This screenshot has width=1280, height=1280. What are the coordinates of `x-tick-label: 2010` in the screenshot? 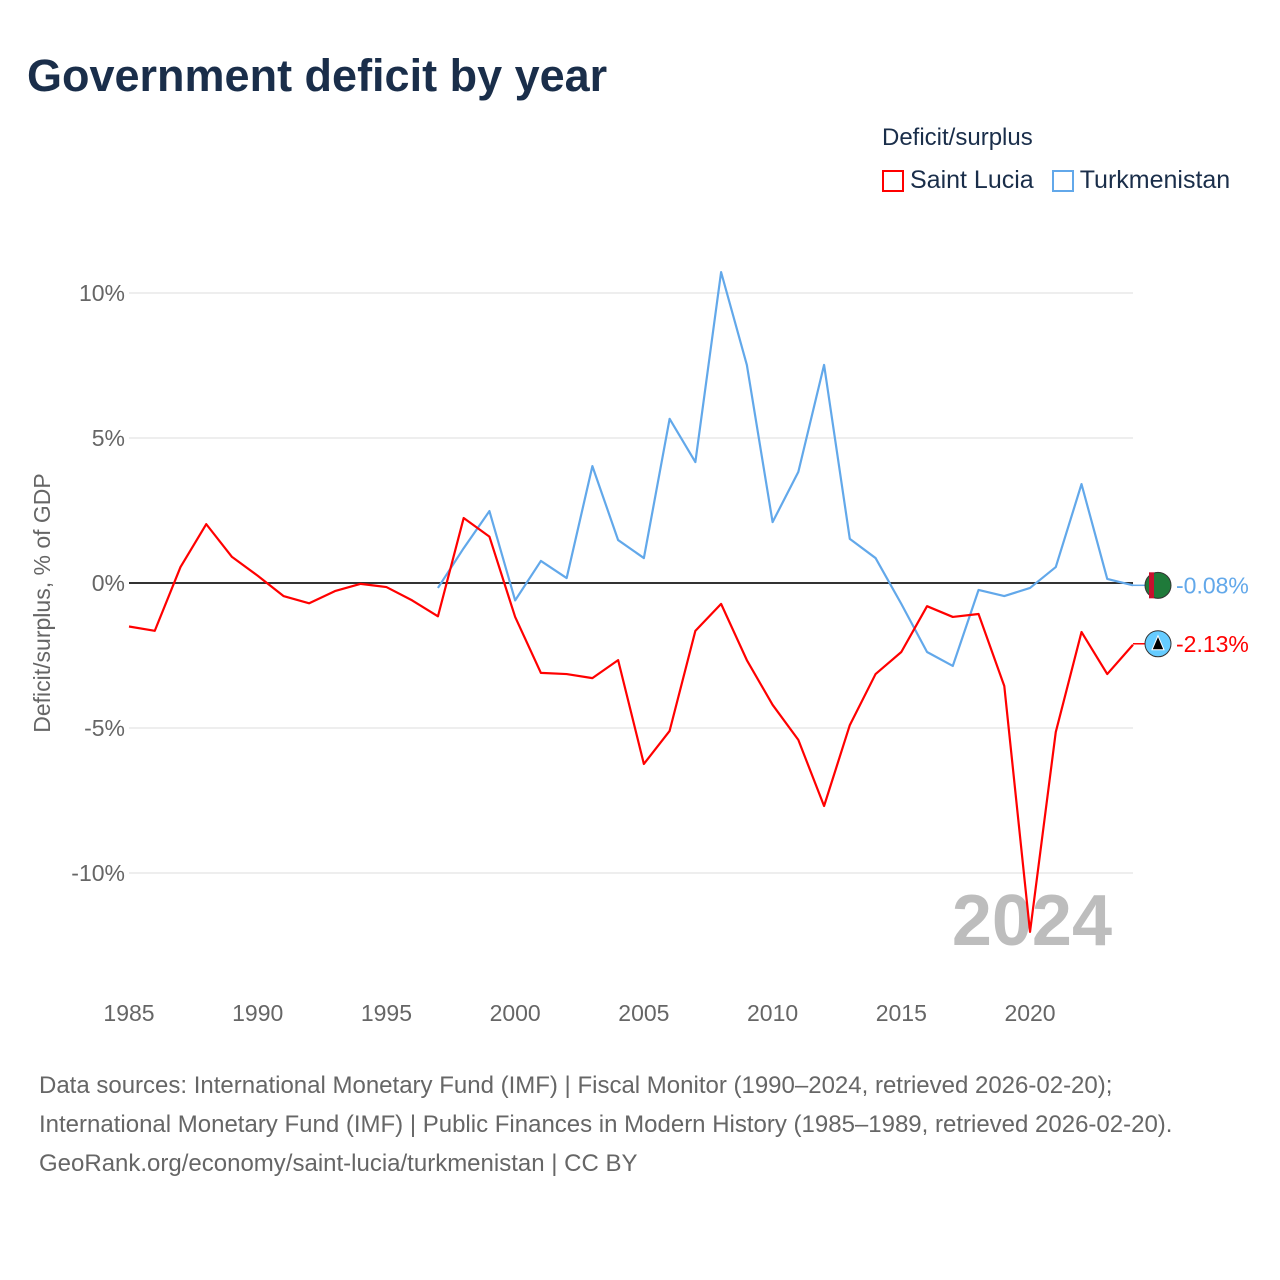 It's located at (772, 1013).